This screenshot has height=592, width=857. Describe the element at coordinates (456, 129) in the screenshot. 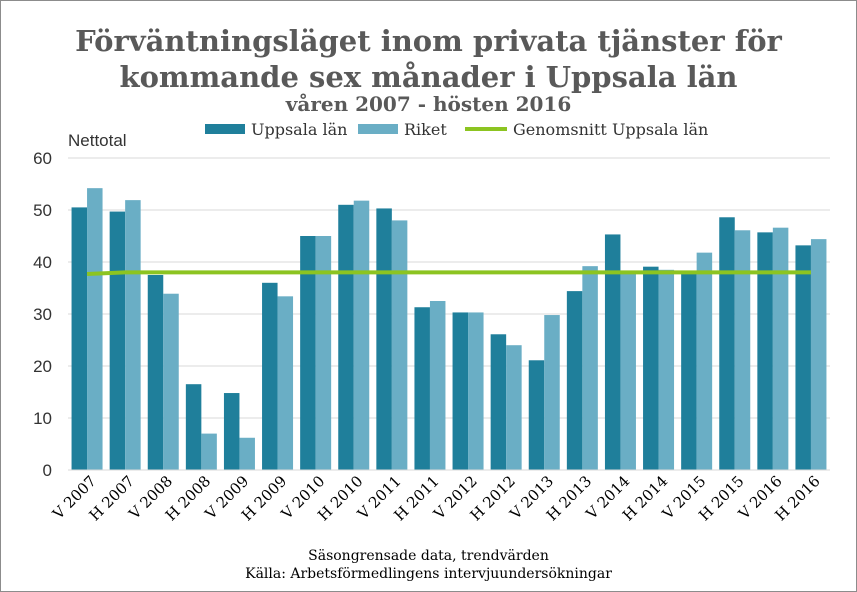

I see `legend: Uppsala län Riket Genomsnitt Uppsala län` at that location.